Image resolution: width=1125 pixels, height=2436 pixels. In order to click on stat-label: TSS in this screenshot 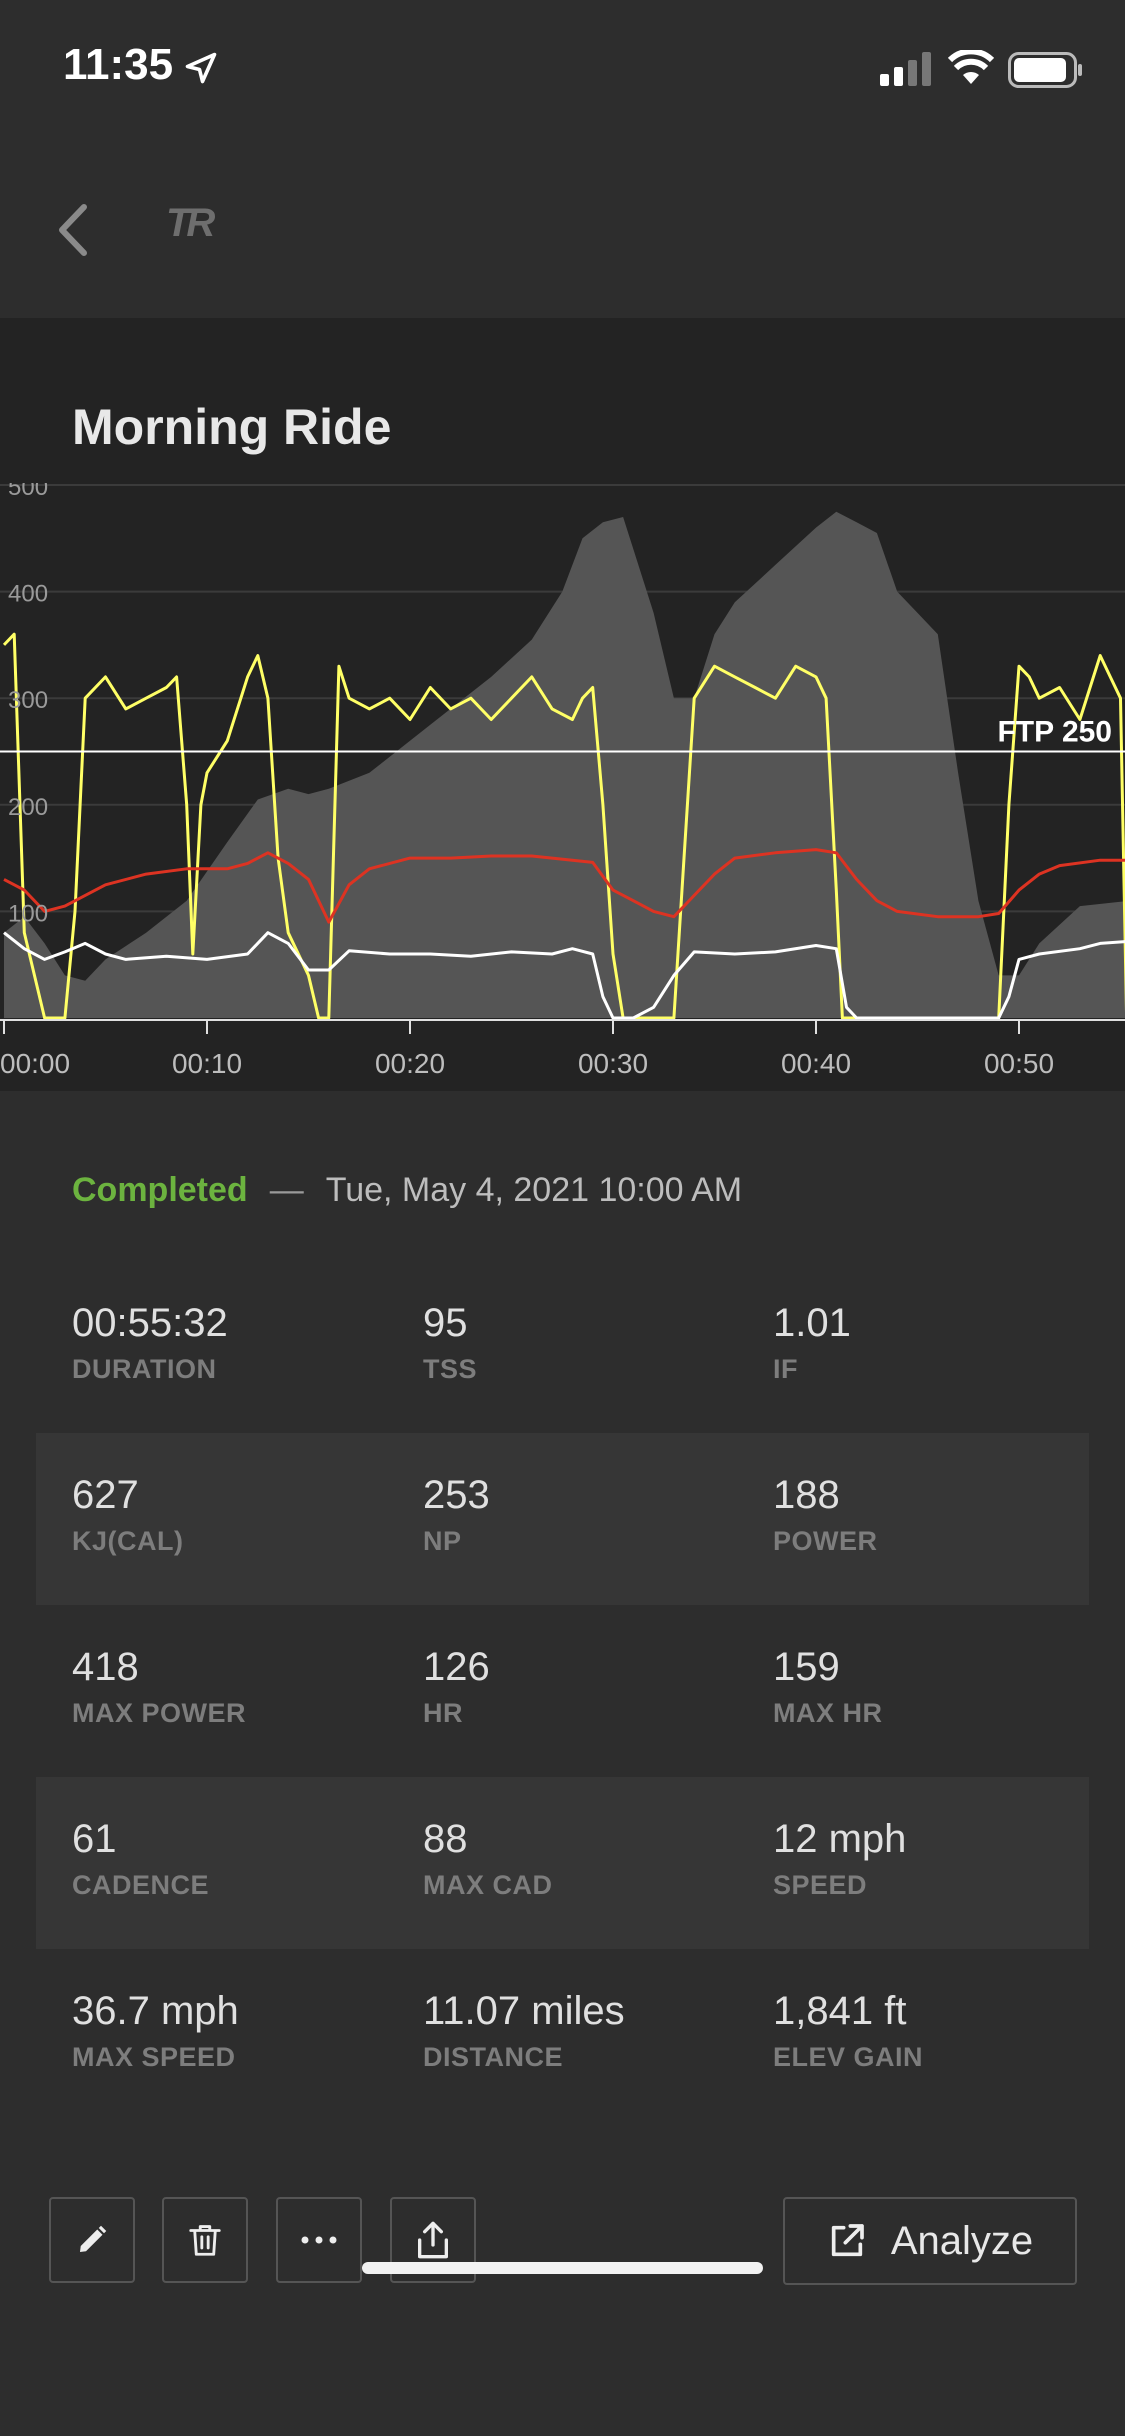, I will do `click(450, 1369)`.